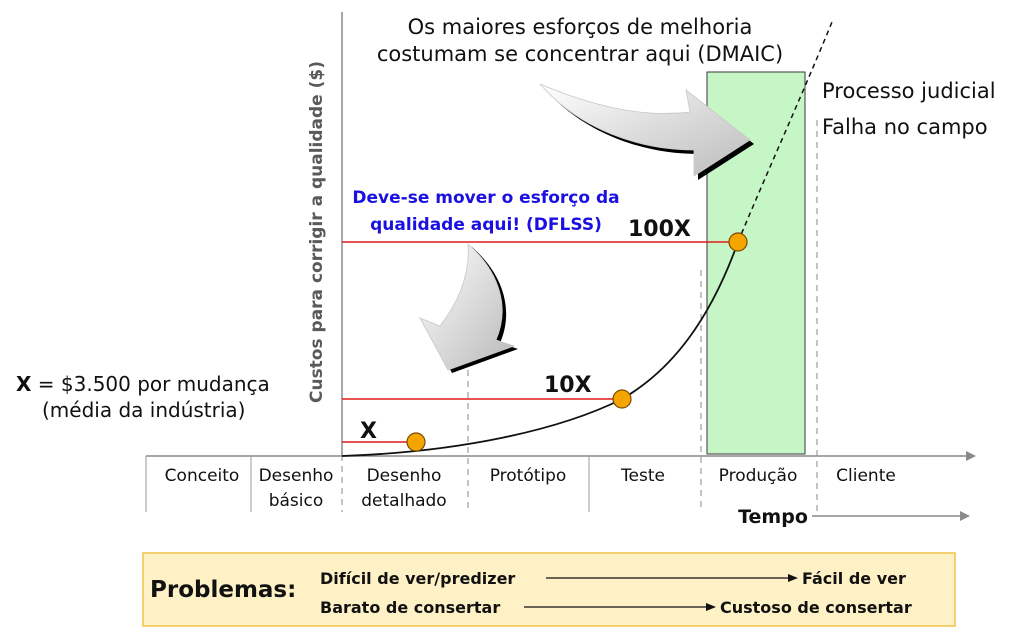  I want to click on x-note-line1: X = $3.500 por mudança, so click(143, 384).